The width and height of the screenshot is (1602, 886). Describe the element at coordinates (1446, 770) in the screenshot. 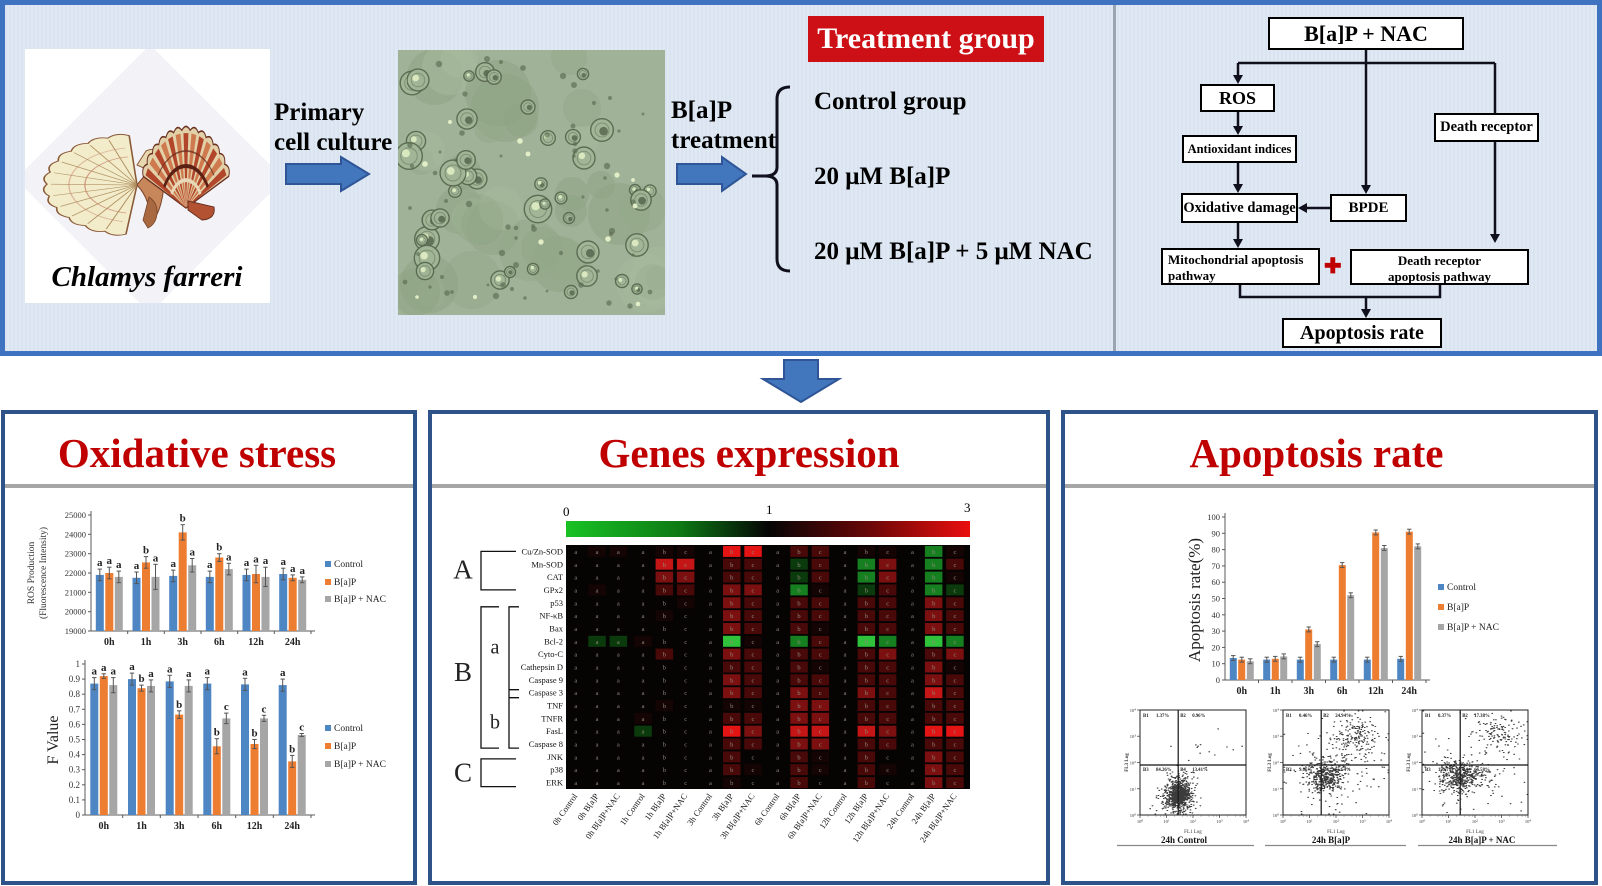

I see `svg-text: 15.67%` at that location.